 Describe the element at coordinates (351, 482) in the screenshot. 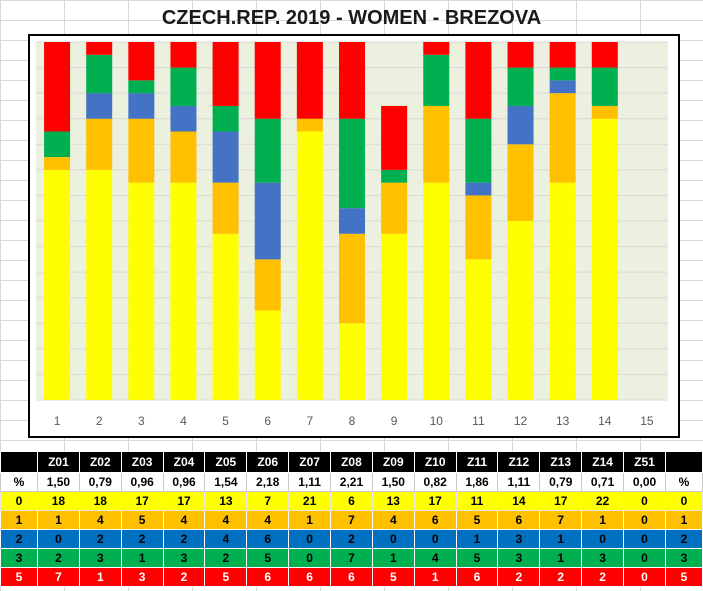

I see `table-cell: 2,21` at that location.